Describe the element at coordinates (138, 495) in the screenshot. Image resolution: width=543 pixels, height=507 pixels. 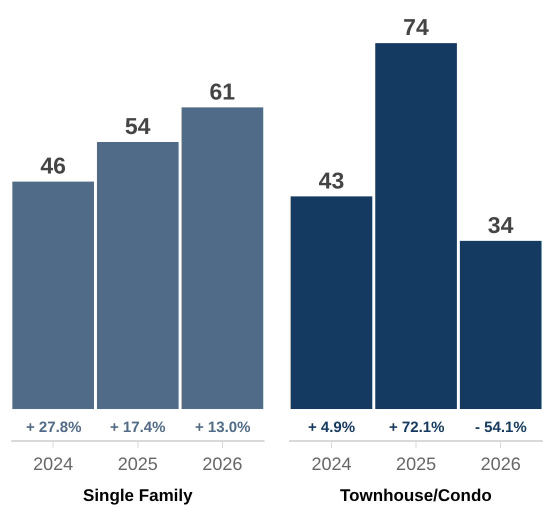
I see `x-axis-title: Single Family` at that location.